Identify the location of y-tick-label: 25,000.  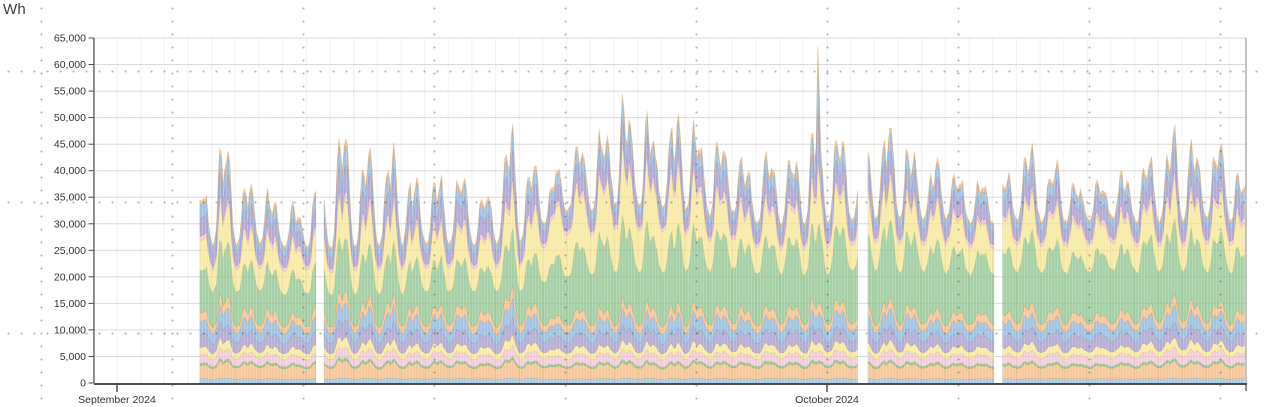
(70, 251).